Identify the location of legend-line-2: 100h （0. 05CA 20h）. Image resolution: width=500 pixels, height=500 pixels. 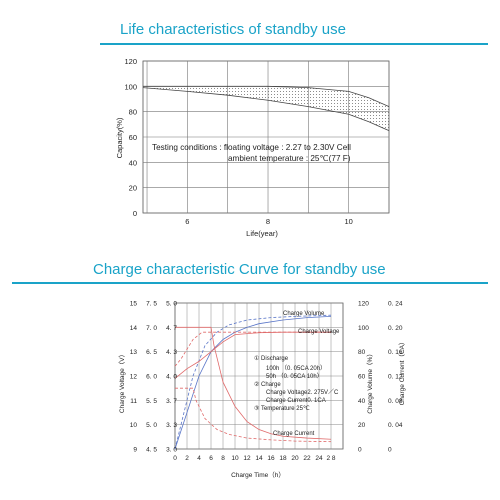
(296, 368).